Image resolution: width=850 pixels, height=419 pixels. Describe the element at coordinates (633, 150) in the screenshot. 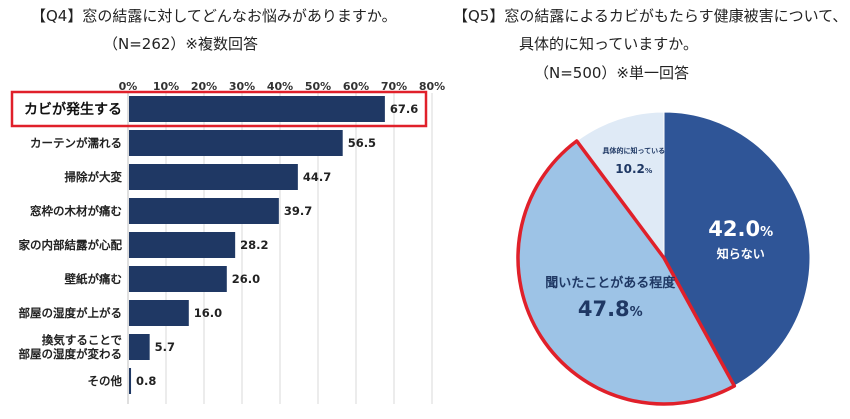

I see `pie-slice-label: 具体的に知っている` at that location.